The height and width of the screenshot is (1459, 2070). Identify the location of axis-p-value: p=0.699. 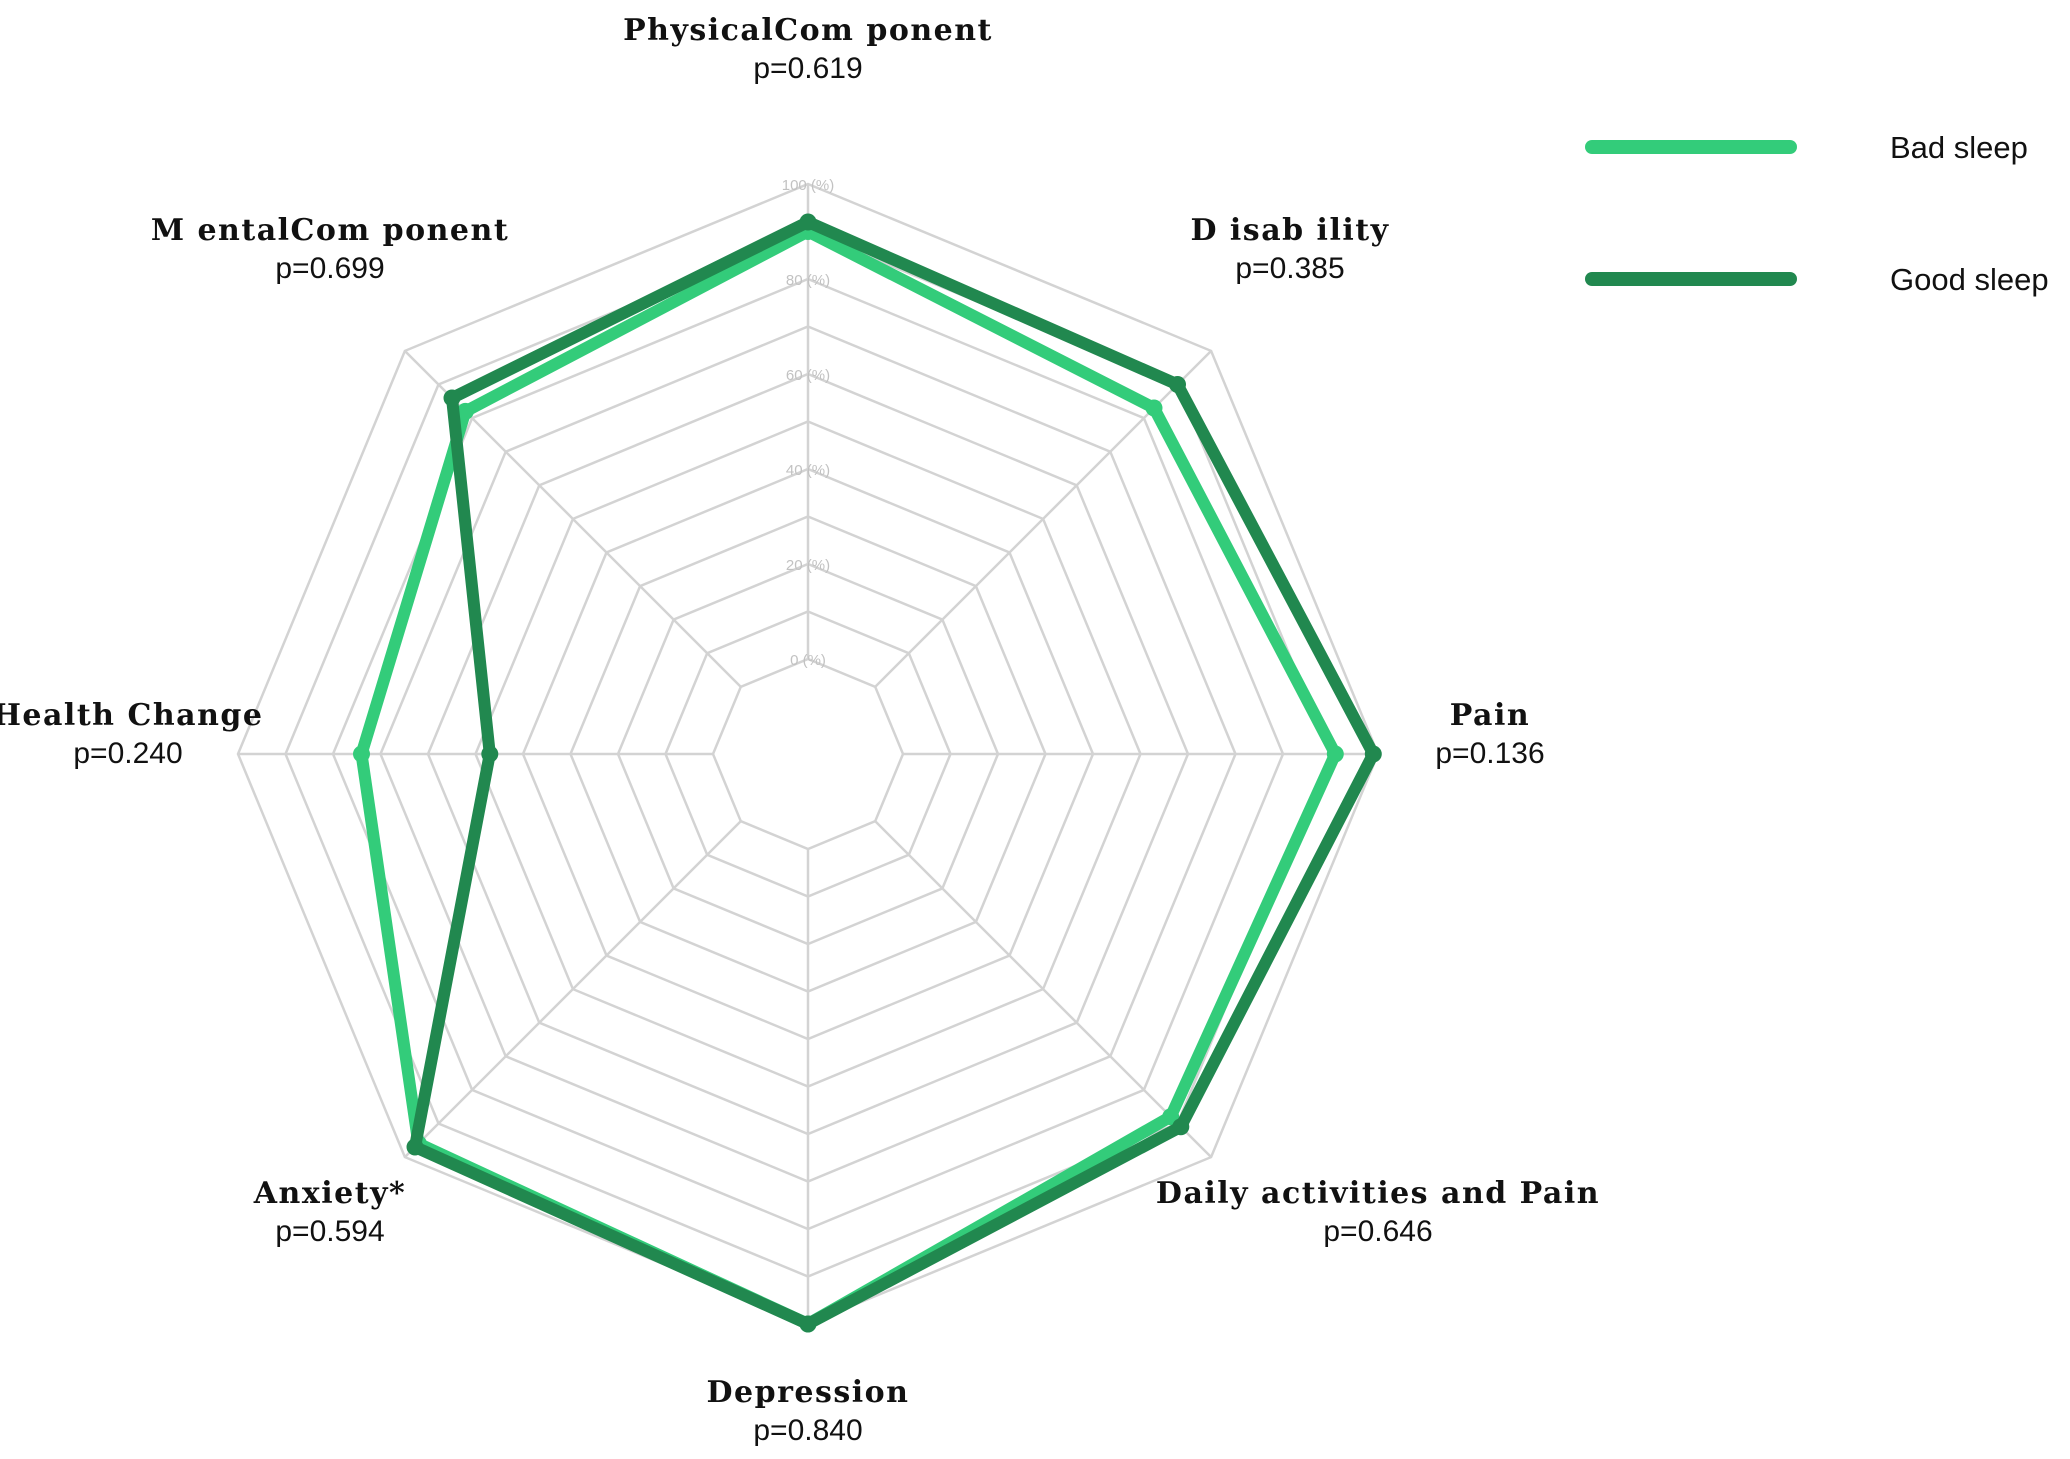
(329, 268).